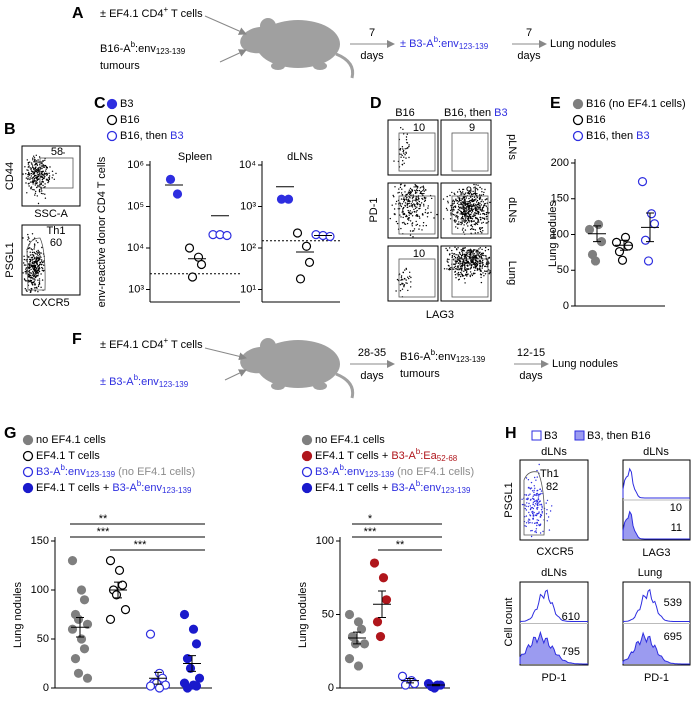 This screenshot has height=708, width=699. I want to click on text-part: T cells, so click(185, 345).